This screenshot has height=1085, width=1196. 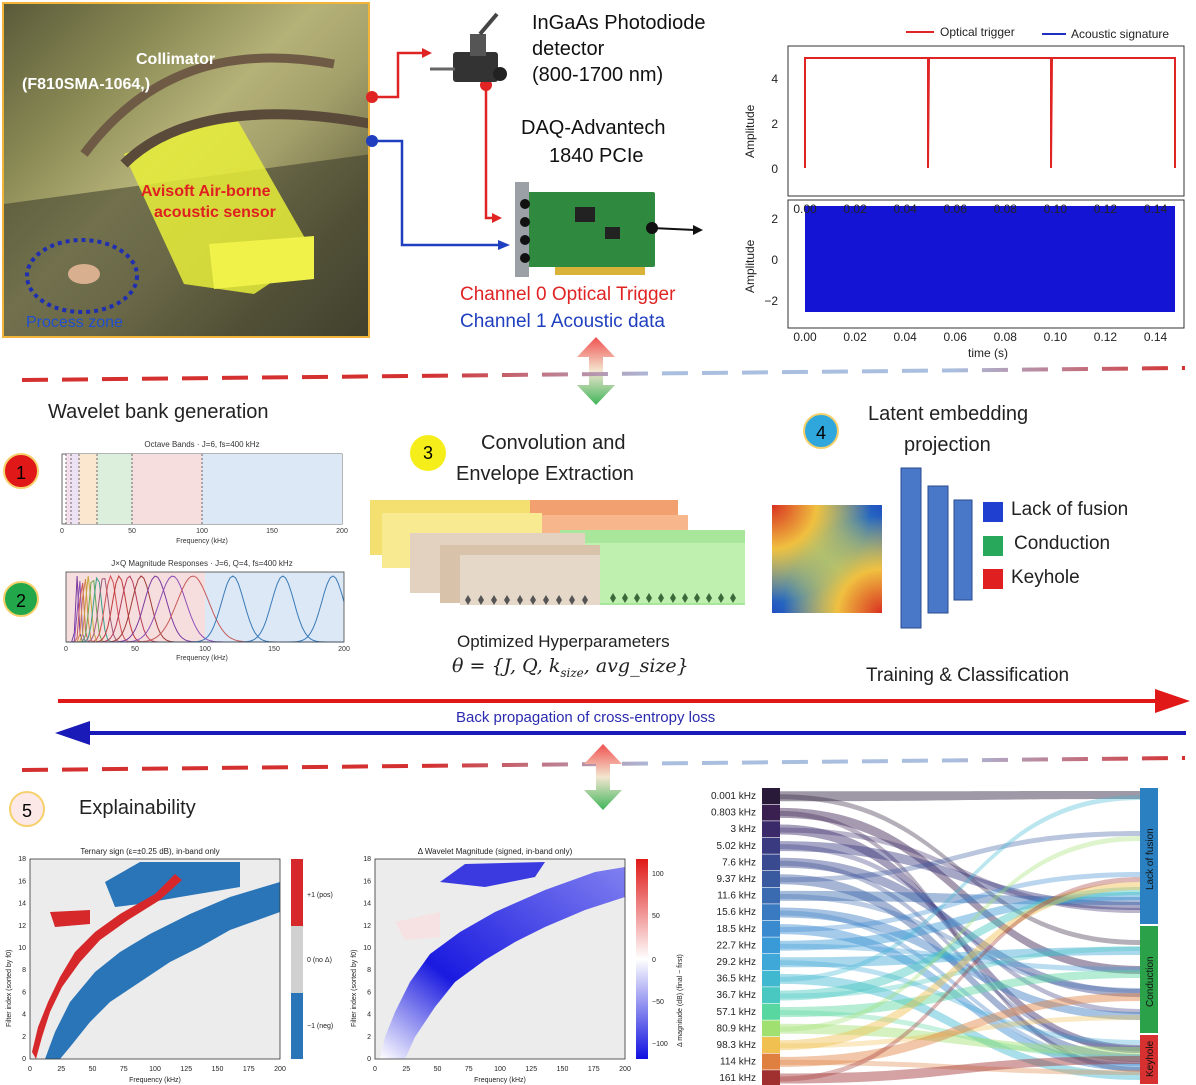 I want to click on bottom-xtick: 0.14, so click(x=1156, y=337).